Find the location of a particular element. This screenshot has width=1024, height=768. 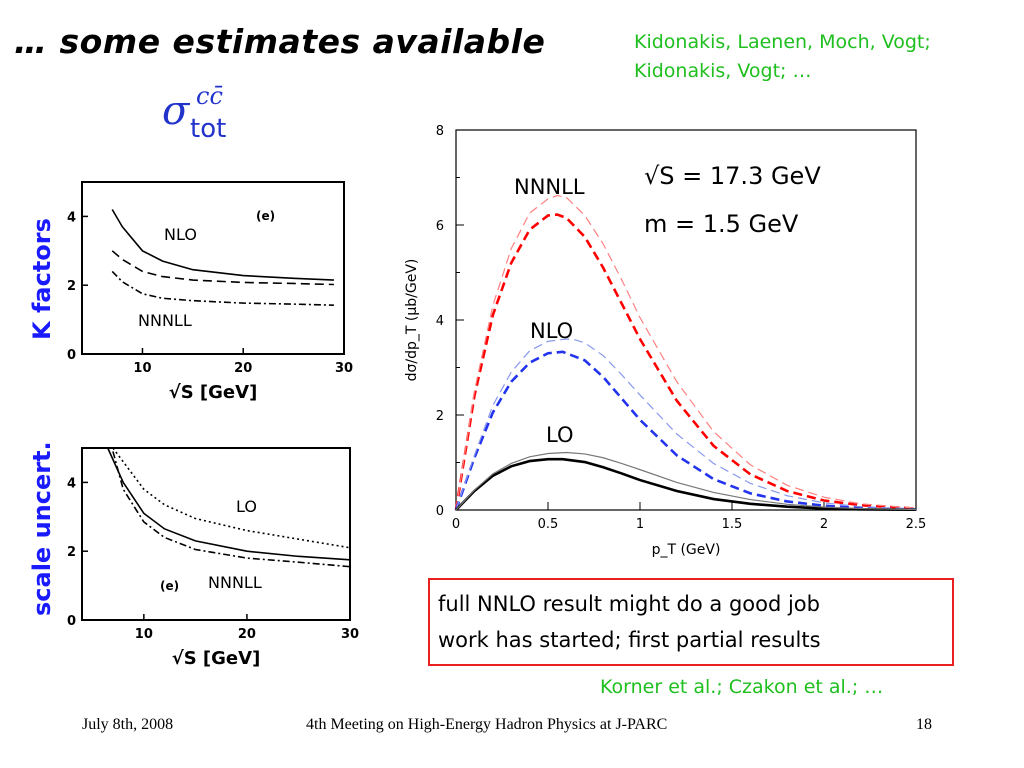

chart-annotation: NNNLL is located at coordinates (549, 187).